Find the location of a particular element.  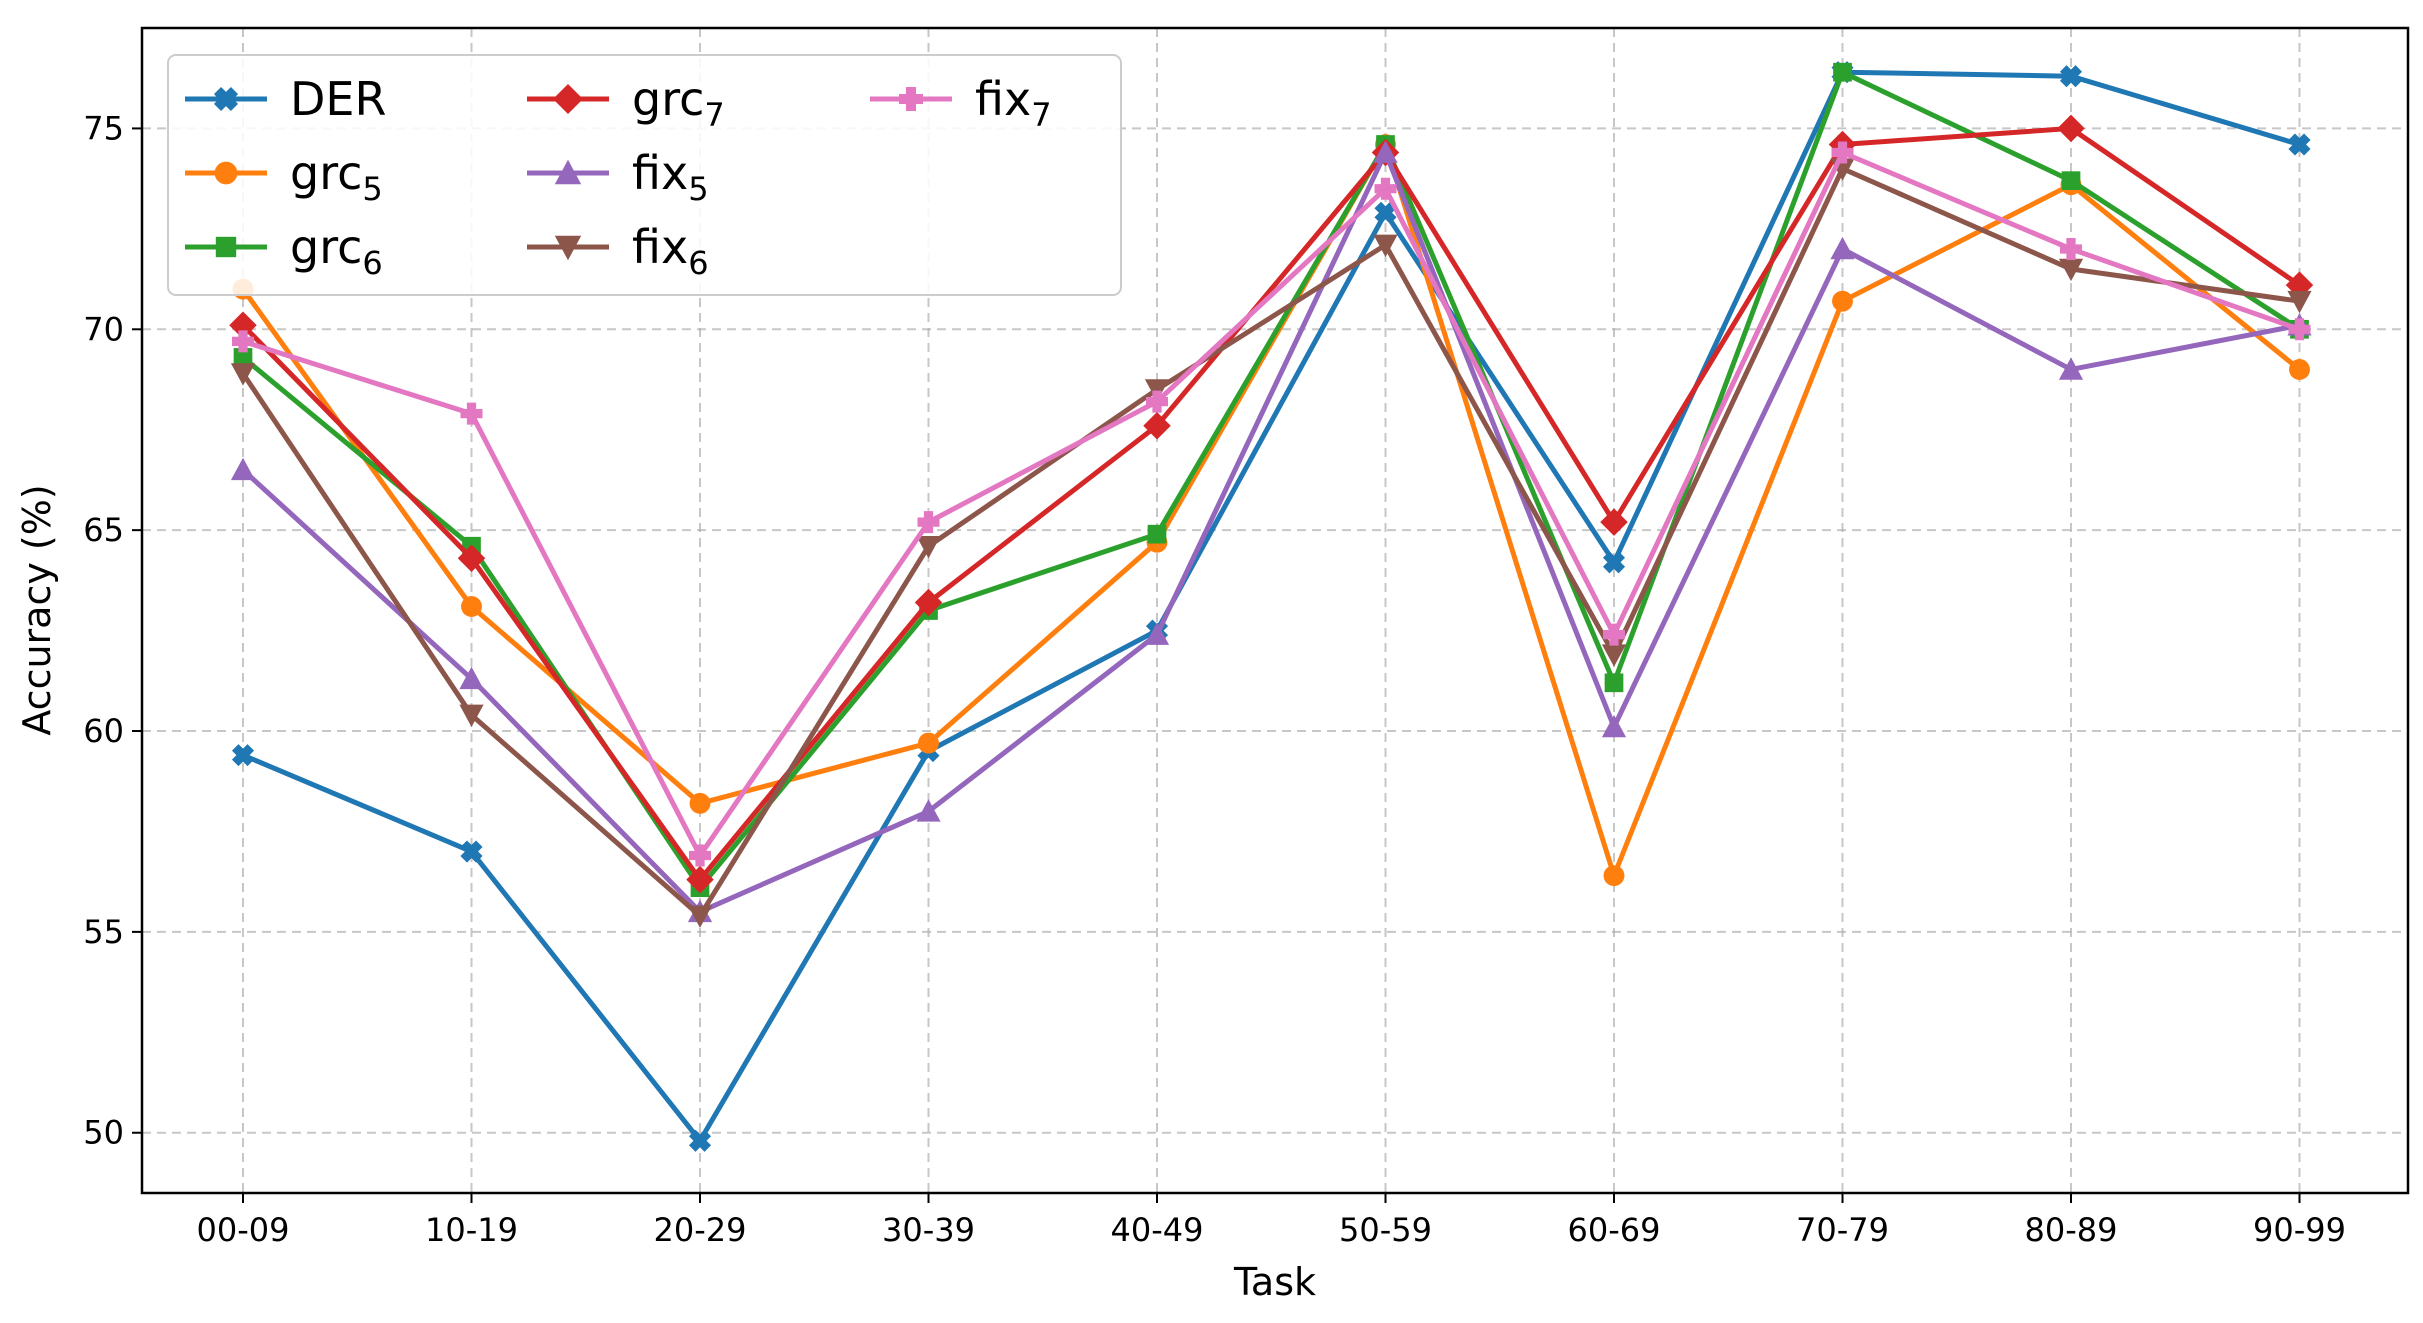

x-tick-label: 30-39 is located at coordinates (928, 1230).